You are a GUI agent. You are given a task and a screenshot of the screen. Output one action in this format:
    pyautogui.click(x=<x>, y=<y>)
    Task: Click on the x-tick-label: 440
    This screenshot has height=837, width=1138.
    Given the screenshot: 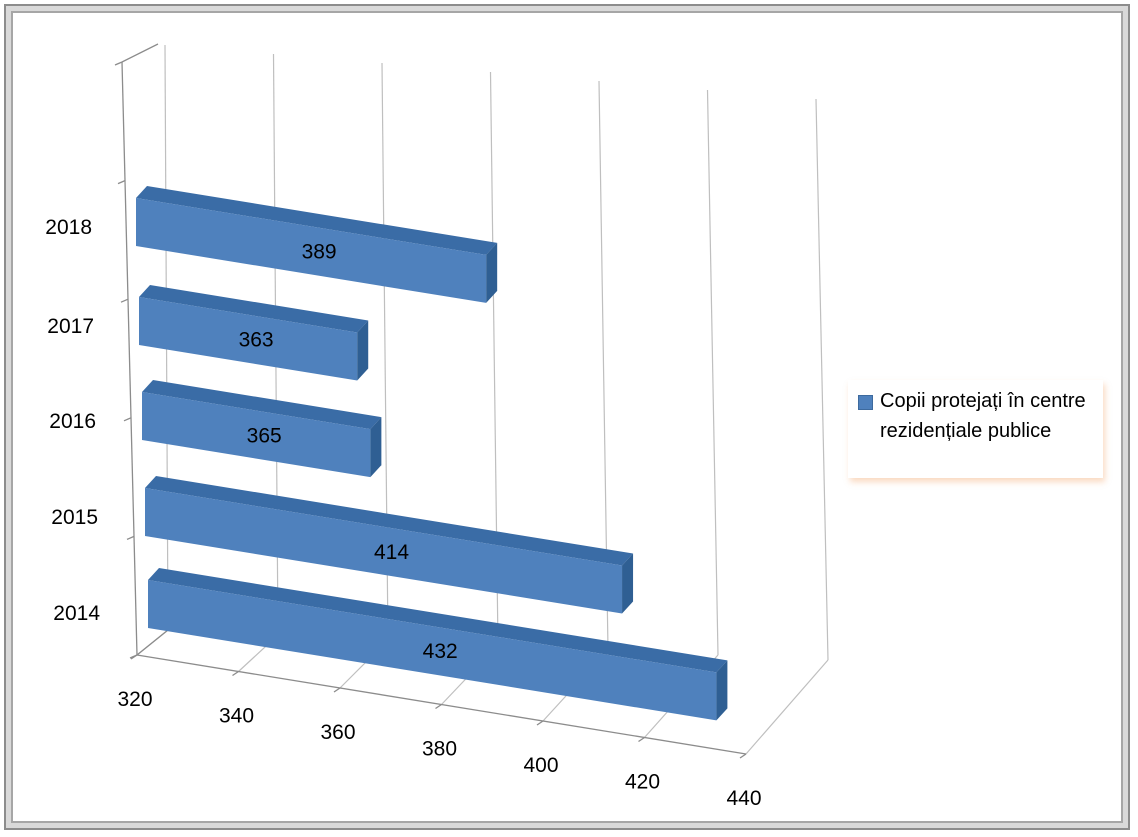 What is the action you would take?
    pyautogui.click(x=743, y=798)
    